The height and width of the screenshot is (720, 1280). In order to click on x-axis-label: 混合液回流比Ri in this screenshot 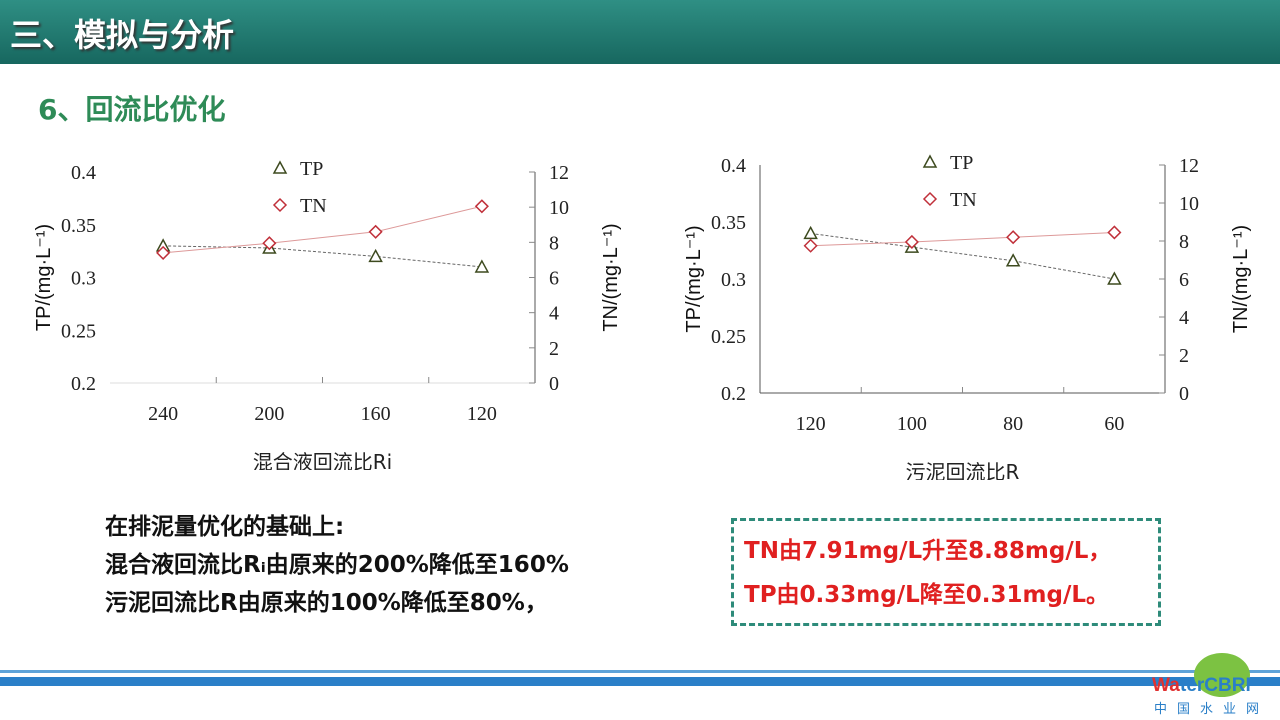, I will do `click(322, 460)`.